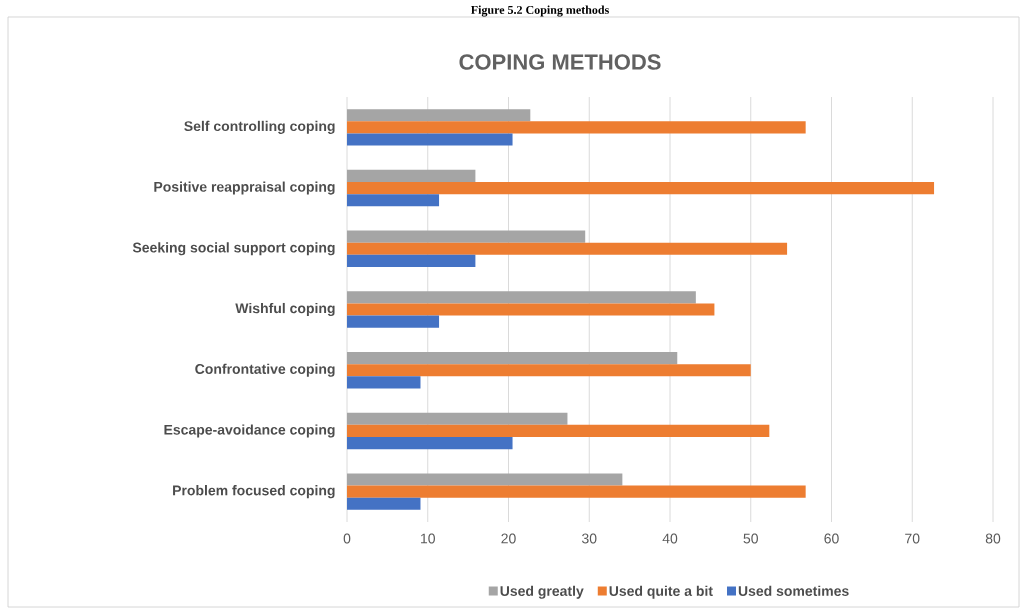  What do you see at coordinates (670, 538) in the screenshot?
I see `x-tick-label: 40` at bounding box center [670, 538].